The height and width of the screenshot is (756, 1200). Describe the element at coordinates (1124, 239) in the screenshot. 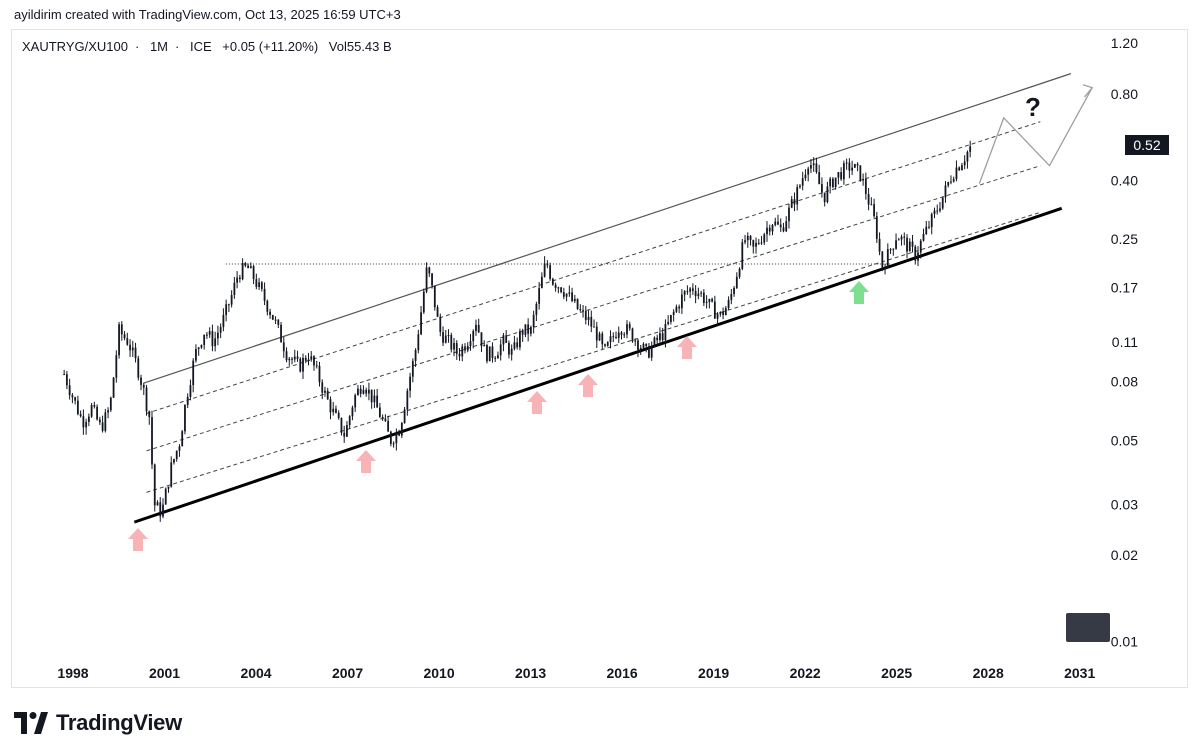

I see `y-tick-label: 0.25` at that location.